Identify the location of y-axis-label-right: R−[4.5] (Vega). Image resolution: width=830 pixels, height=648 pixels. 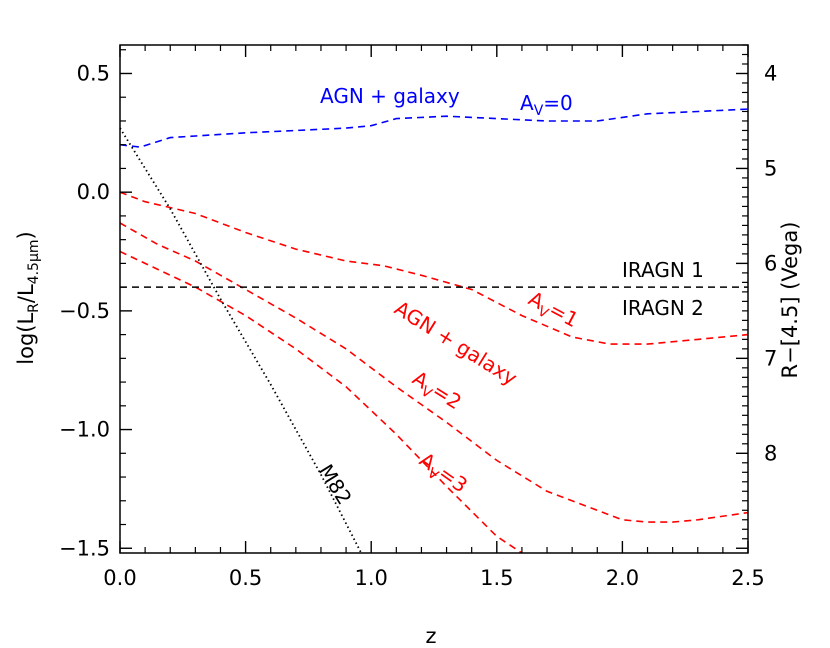
(790, 300).